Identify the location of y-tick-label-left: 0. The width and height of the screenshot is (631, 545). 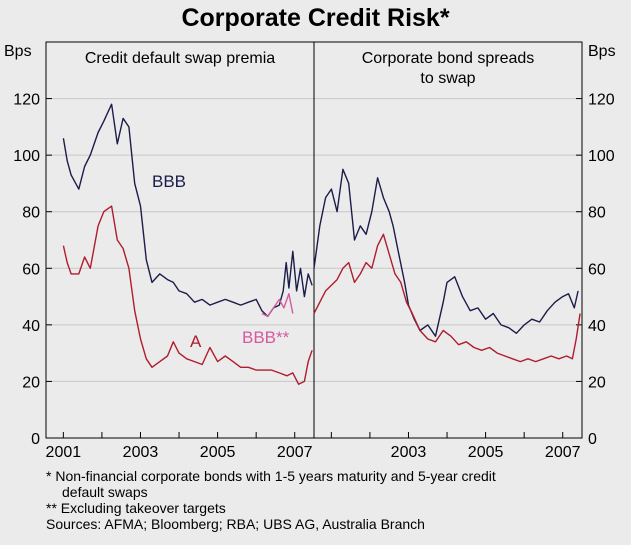
(35, 439).